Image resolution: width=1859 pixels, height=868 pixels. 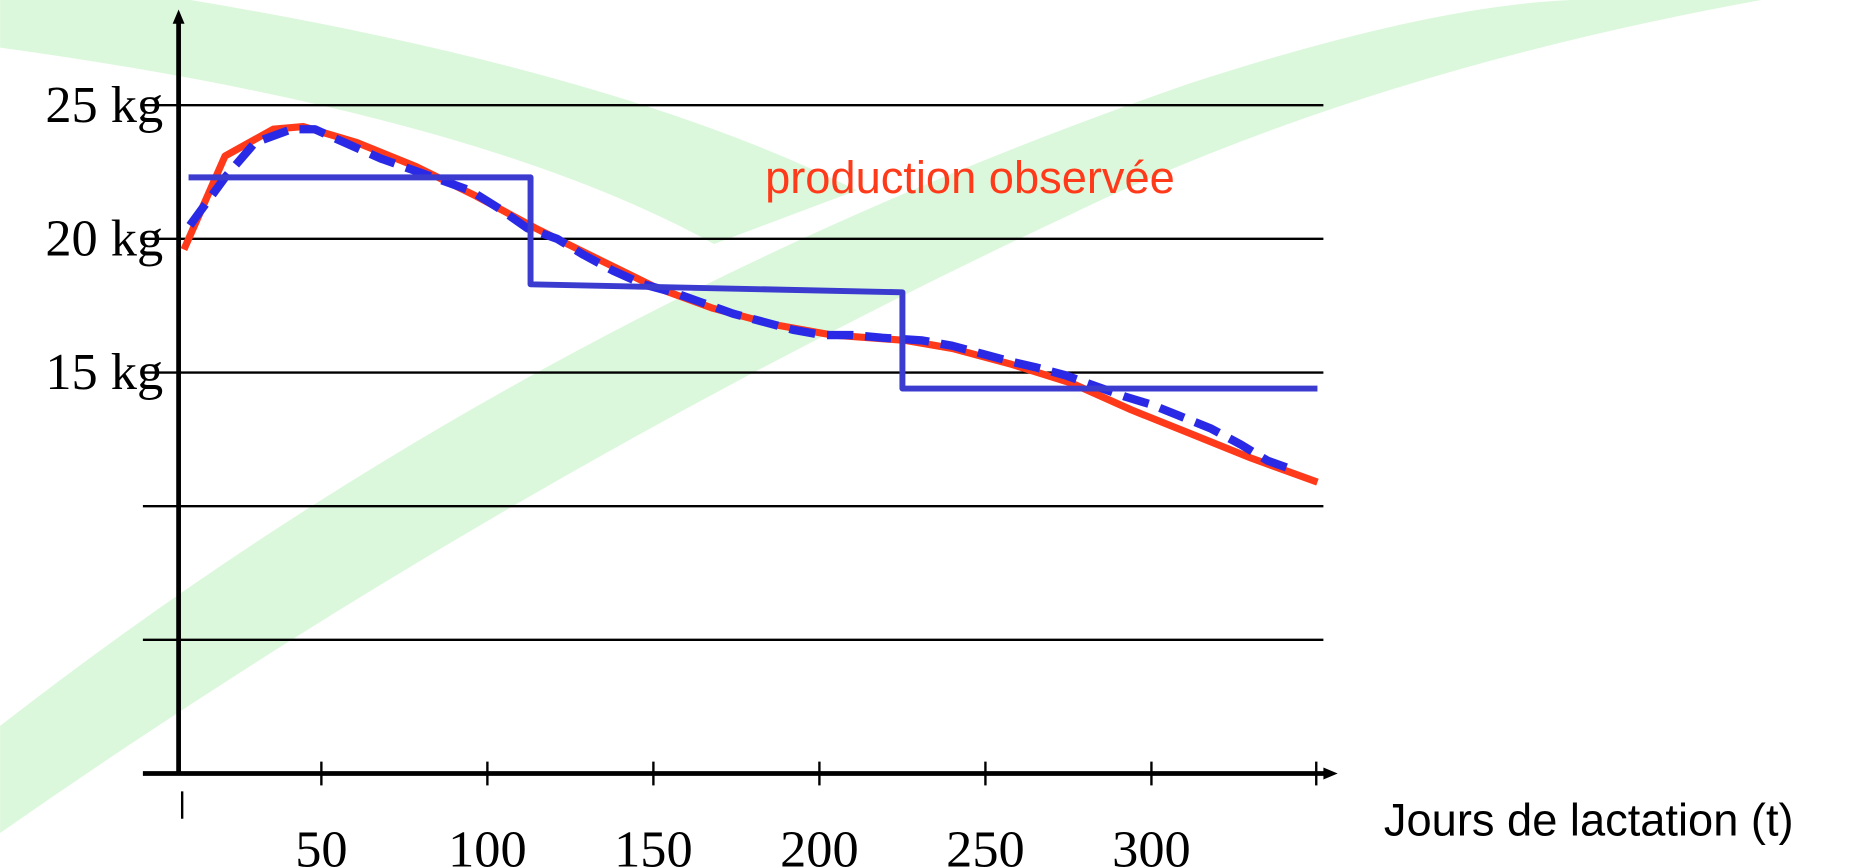 I want to click on x-tick-label: 150, so click(x=653, y=844).